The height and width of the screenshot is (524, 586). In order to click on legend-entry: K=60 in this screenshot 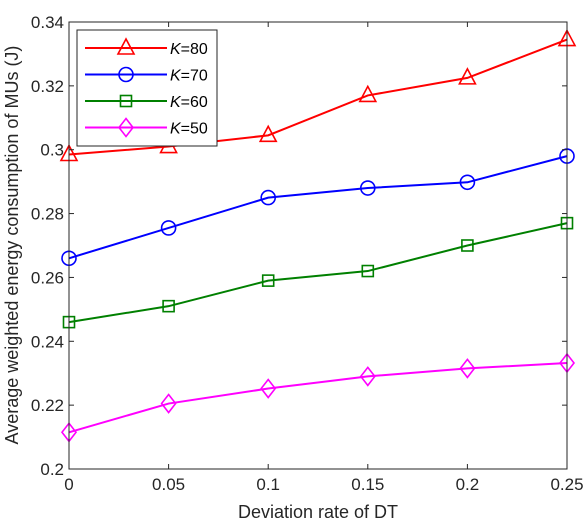, I will do `click(146, 102)`.